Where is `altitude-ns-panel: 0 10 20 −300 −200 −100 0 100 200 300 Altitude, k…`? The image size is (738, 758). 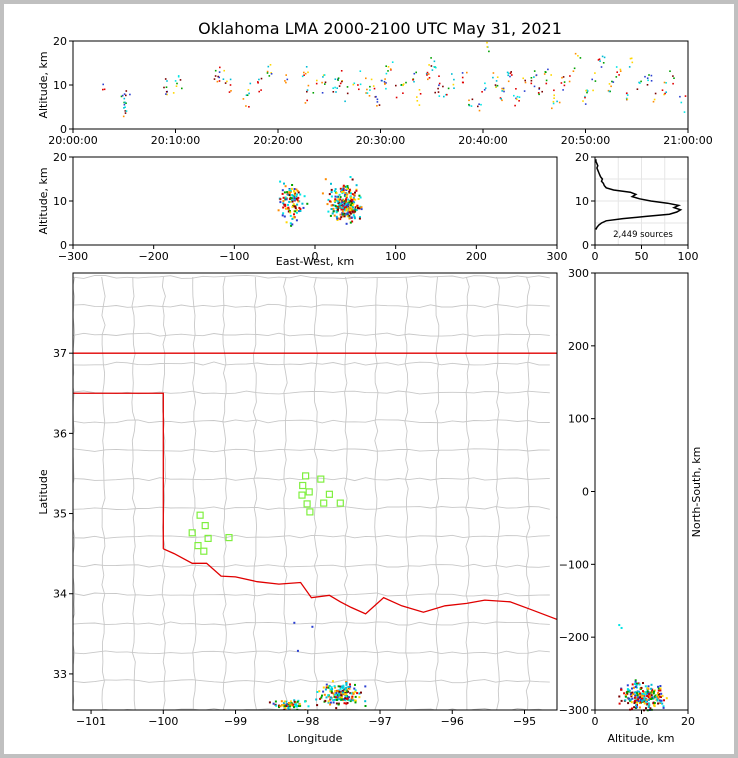
altitude-ns-panel: 0 10 20 −300 −200 −100 0 100 200 300 Altitude, k… is located at coordinates (631, 506).